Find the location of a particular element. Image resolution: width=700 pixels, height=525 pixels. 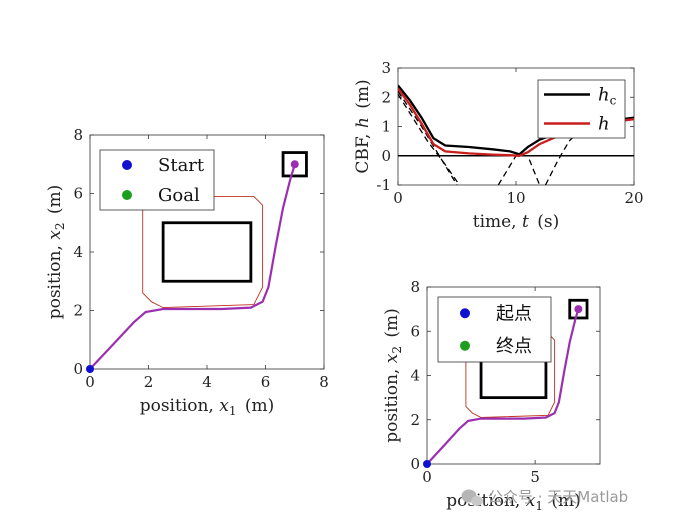

x-tick-label: 2 is located at coordinates (149, 382).